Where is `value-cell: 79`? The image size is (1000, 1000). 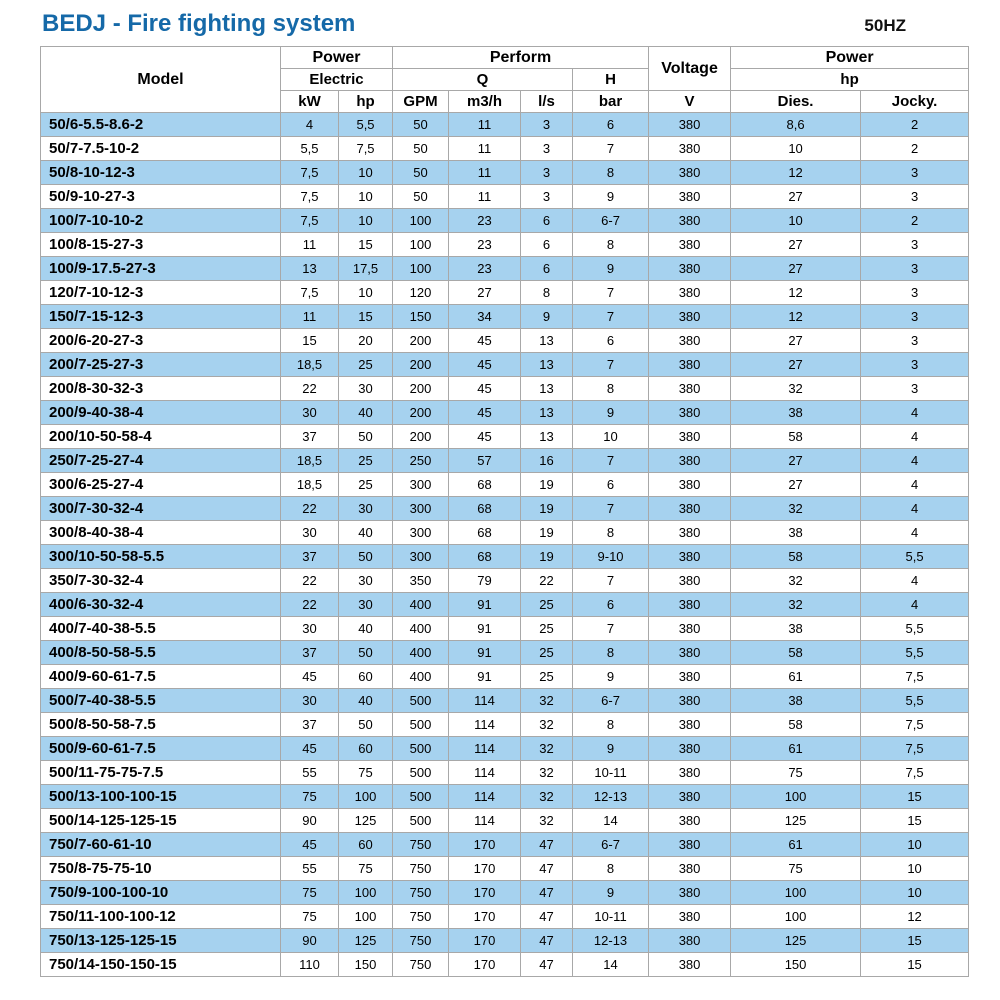 value-cell: 79 is located at coordinates (485, 580).